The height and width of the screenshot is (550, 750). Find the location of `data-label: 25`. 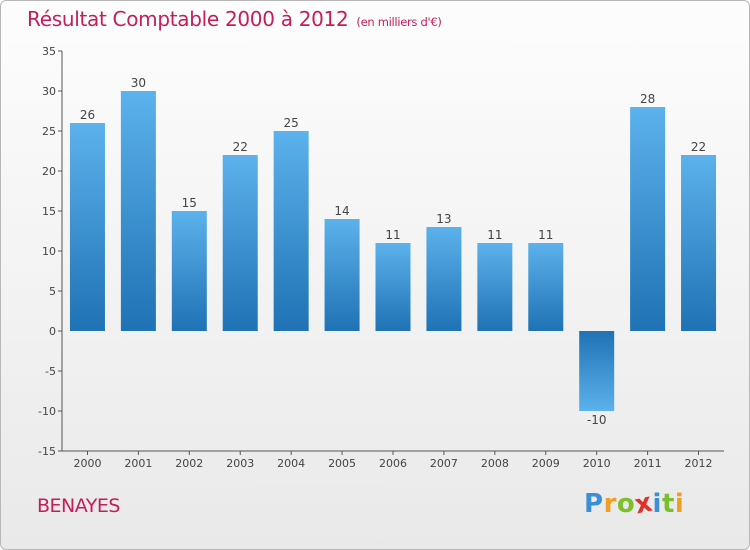

data-label: 25 is located at coordinates (291, 123).